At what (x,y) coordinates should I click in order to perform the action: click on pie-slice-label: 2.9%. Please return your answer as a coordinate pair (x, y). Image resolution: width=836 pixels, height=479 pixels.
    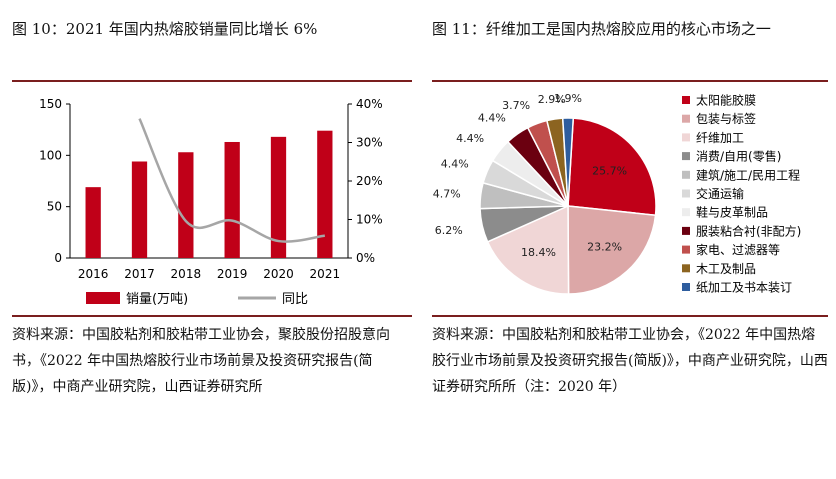
    Looking at the image, I should click on (552, 99).